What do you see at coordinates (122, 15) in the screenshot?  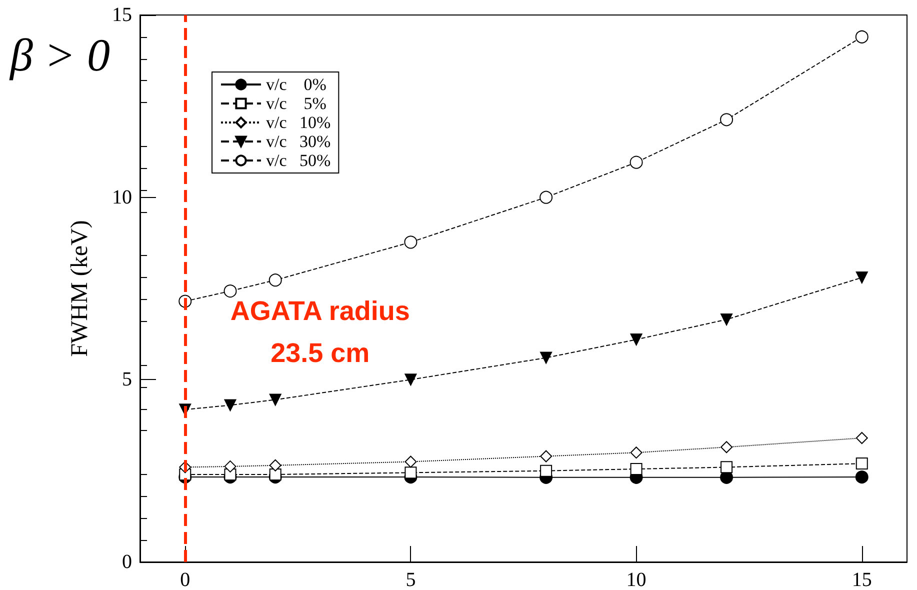 I see `y-tick-label: 15` at bounding box center [122, 15].